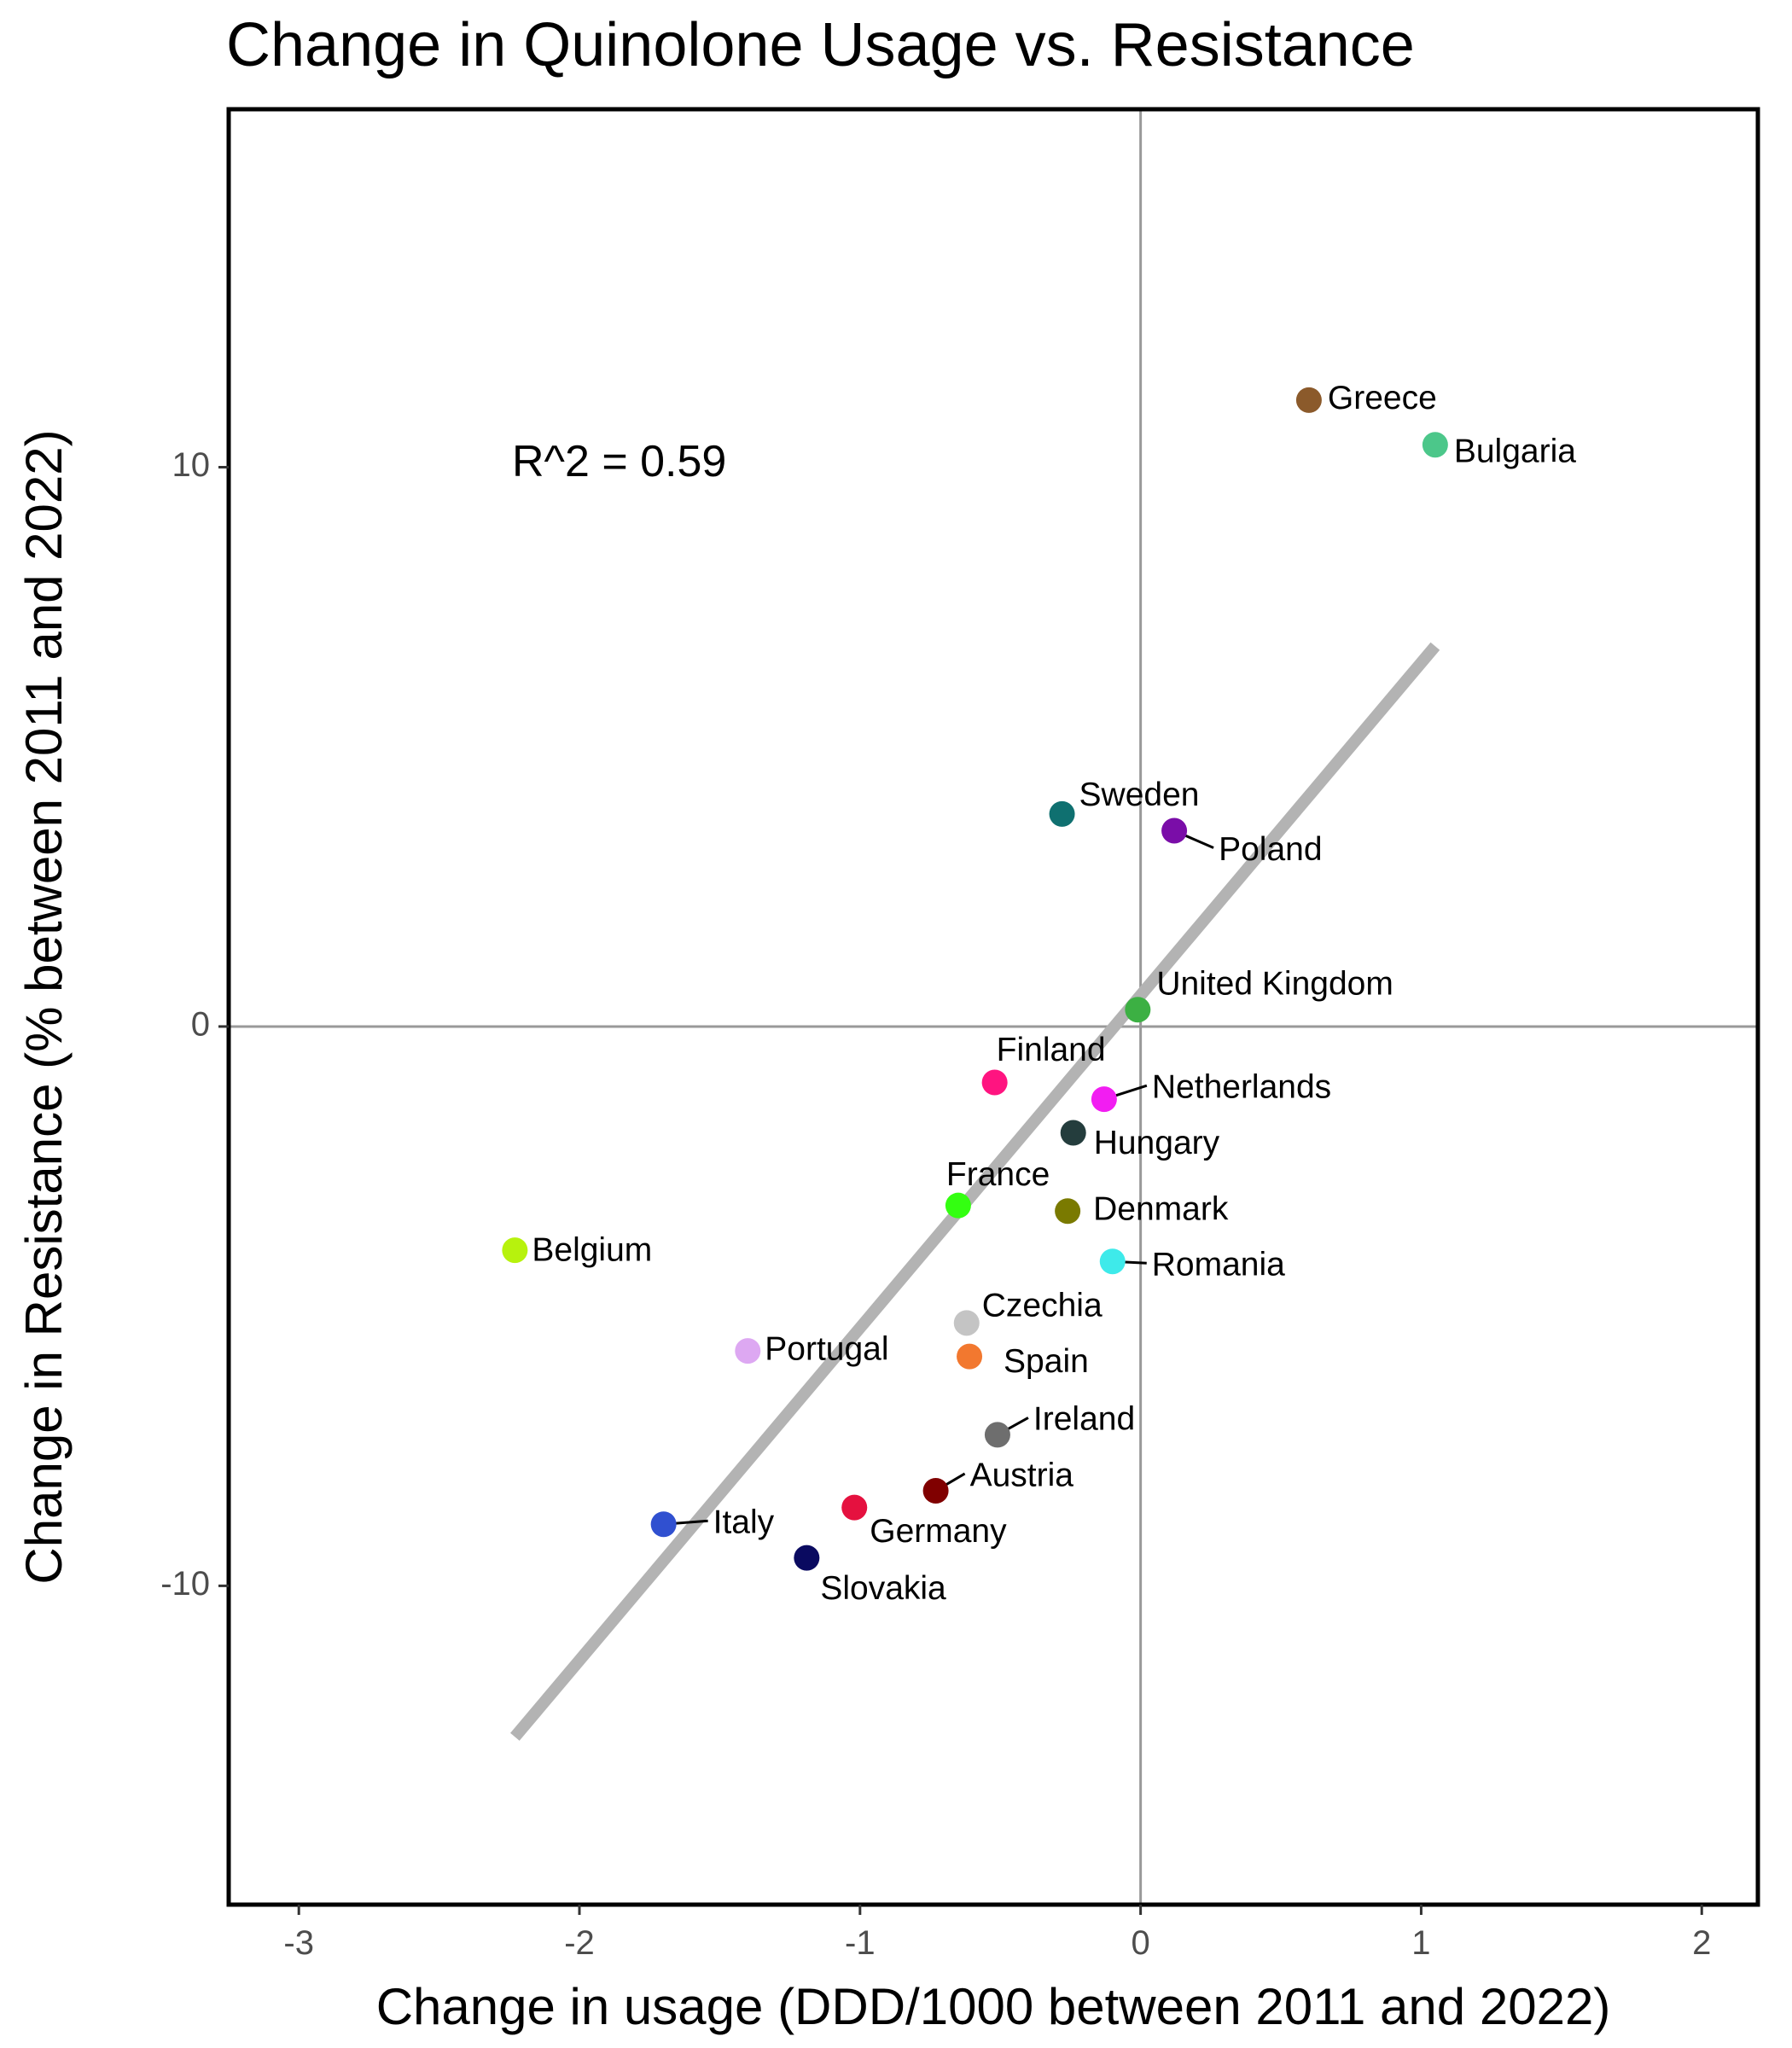  I want to click on point-sweden, so click(1062, 813).